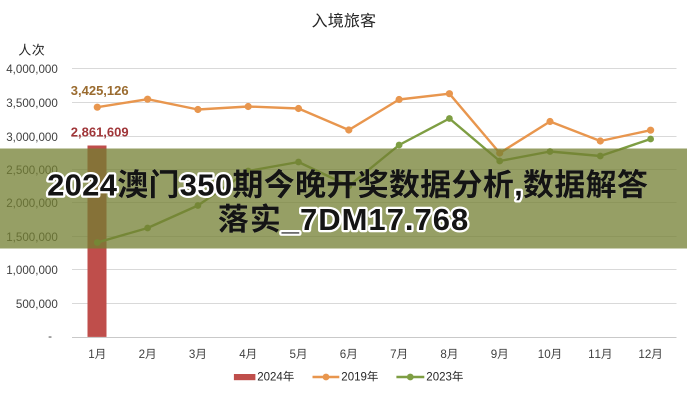  Describe the element at coordinates (544, 354) in the screenshot. I see `svg-text: 10` at that location.